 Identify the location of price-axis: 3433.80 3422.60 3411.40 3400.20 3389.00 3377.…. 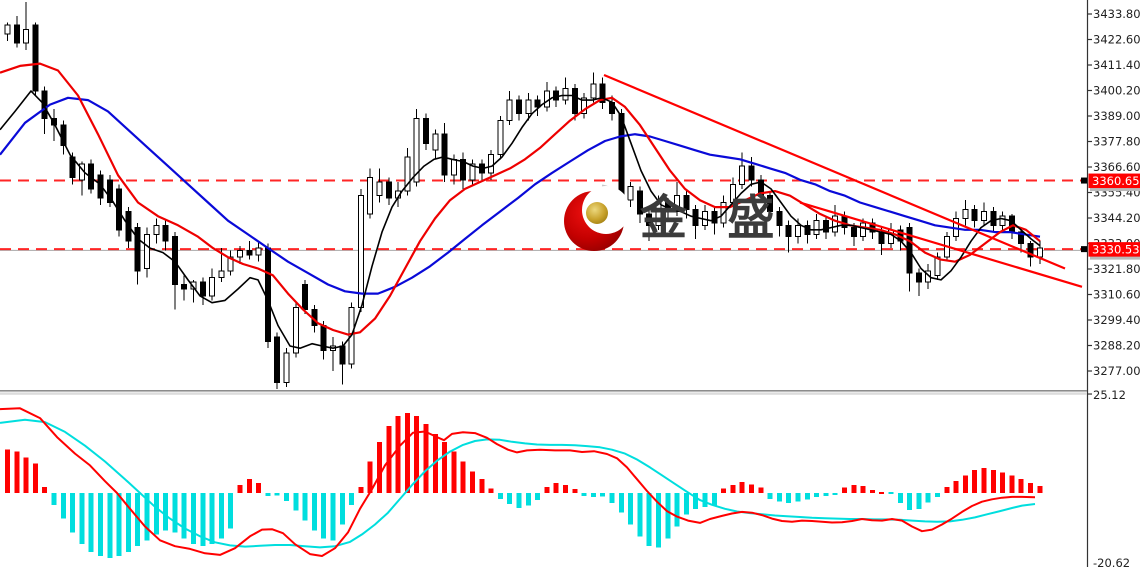
(1110, 283).